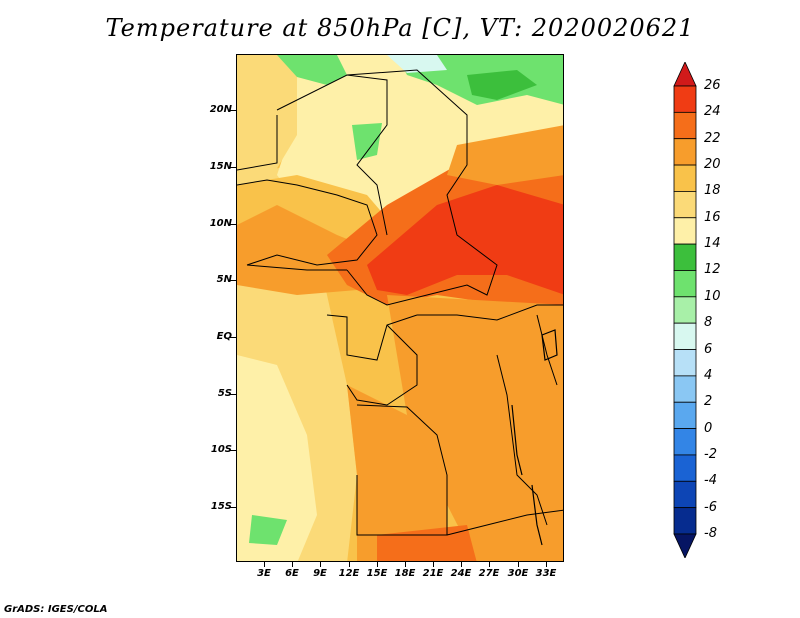 Image resolution: width=800 pixels, height=618 pixels. Describe the element at coordinates (712, 217) in the screenshot. I see `colorbar-level-label: 16` at that location.